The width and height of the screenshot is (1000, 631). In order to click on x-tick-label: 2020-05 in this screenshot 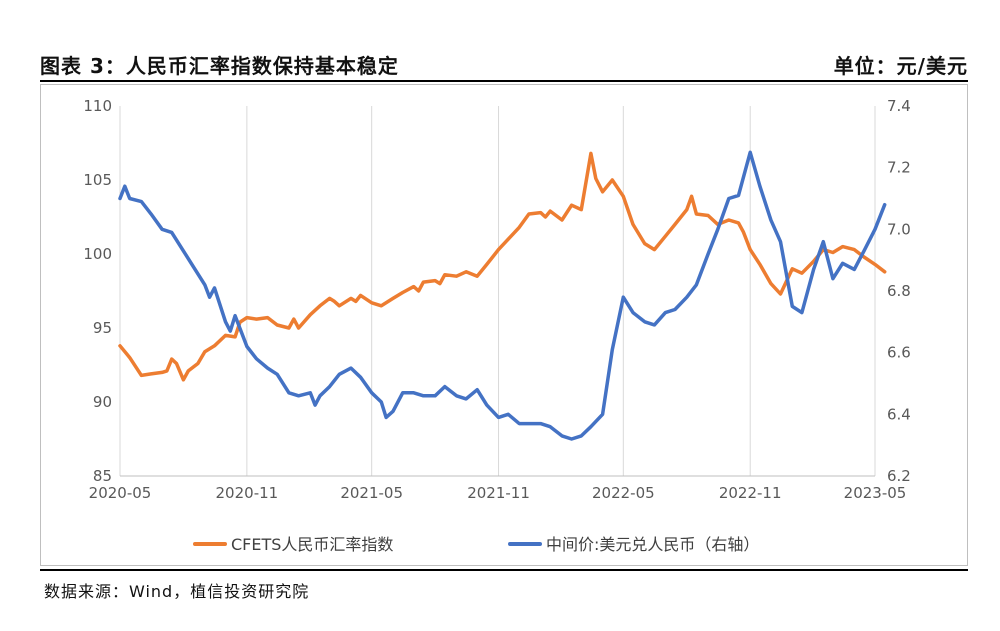, I will do `click(120, 493)`.